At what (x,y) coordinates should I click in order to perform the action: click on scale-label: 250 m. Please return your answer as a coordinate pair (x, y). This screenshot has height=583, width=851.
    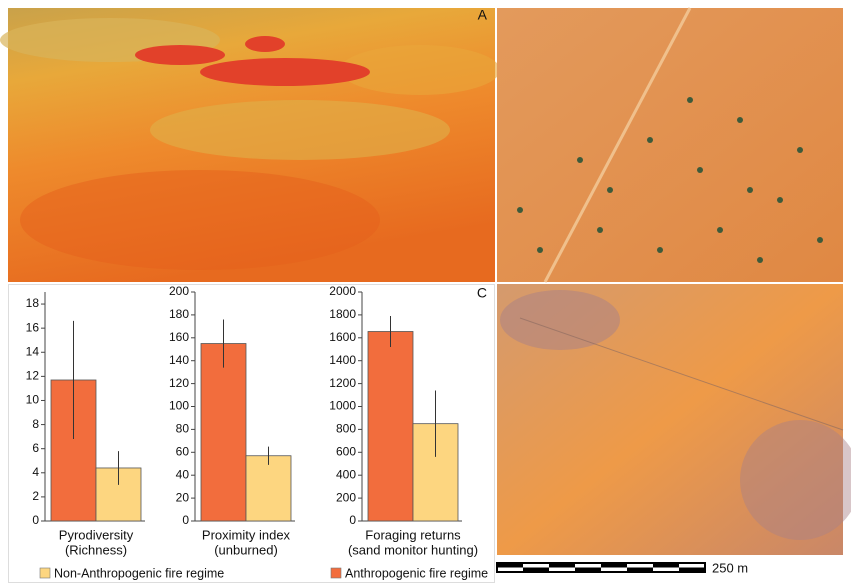
    Looking at the image, I should click on (730, 567).